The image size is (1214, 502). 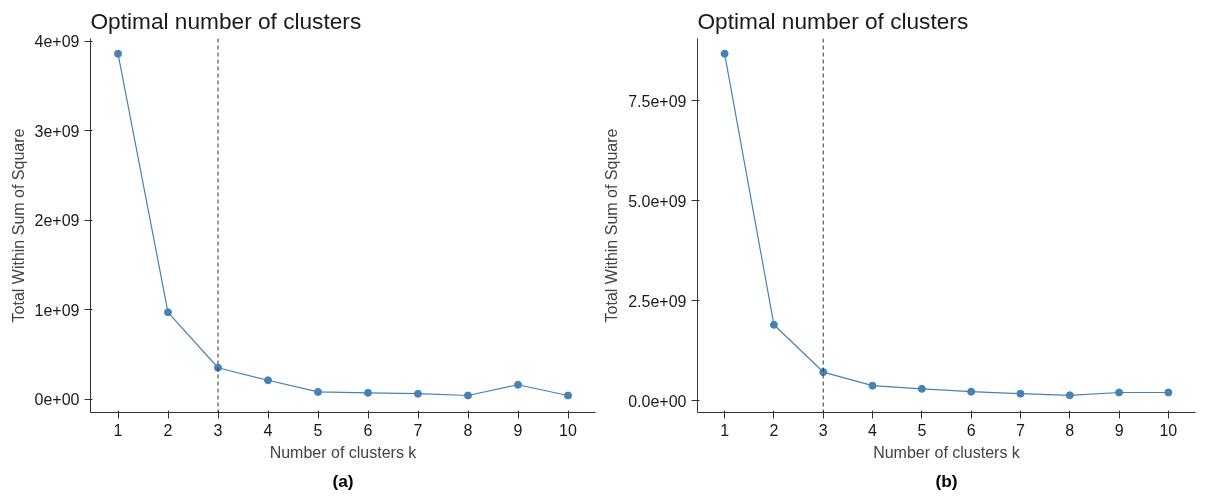 What do you see at coordinates (343, 480) in the screenshot?
I see `text: (a)` at bounding box center [343, 480].